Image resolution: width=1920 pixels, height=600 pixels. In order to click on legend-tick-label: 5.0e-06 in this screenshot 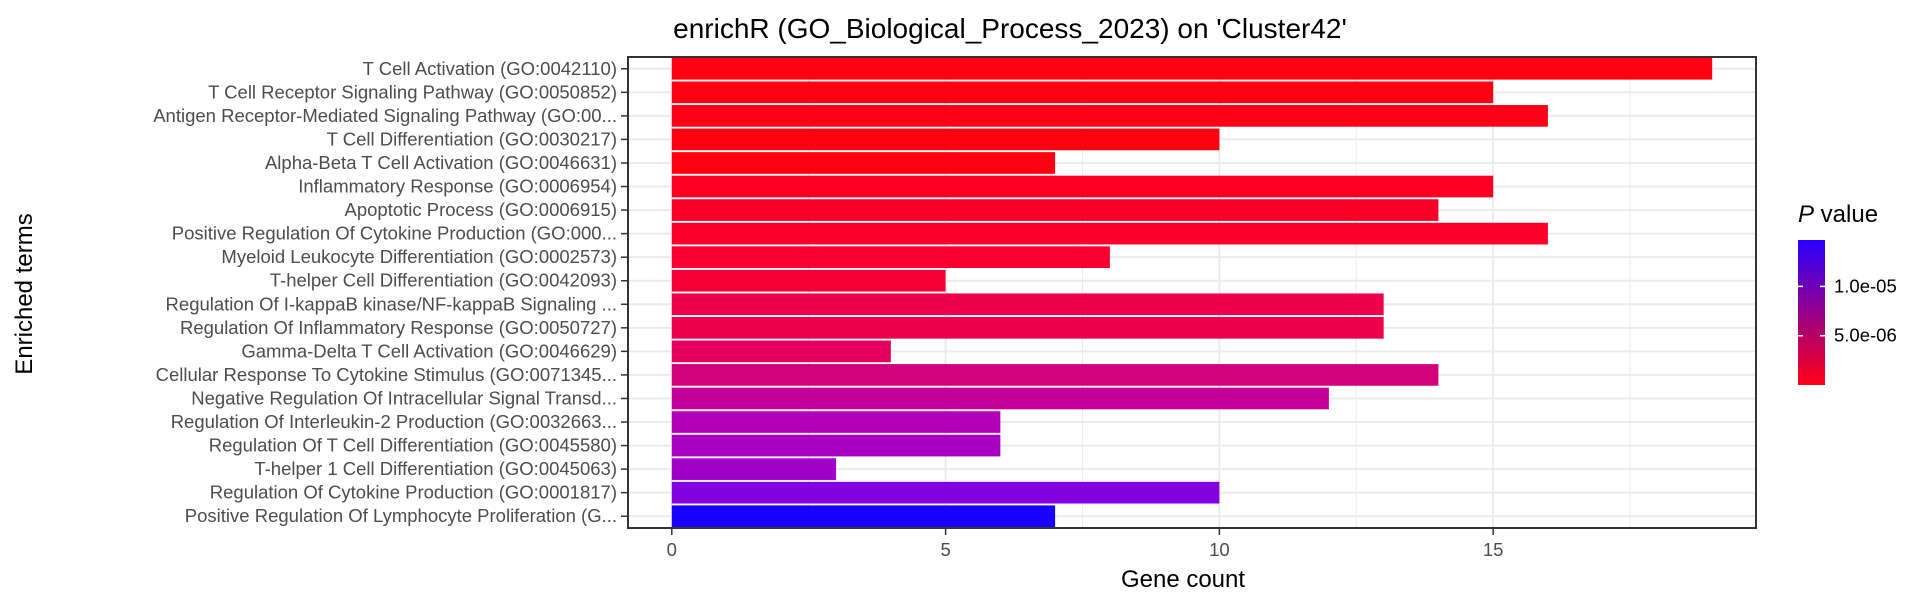, I will do `click(1865, 335)`.